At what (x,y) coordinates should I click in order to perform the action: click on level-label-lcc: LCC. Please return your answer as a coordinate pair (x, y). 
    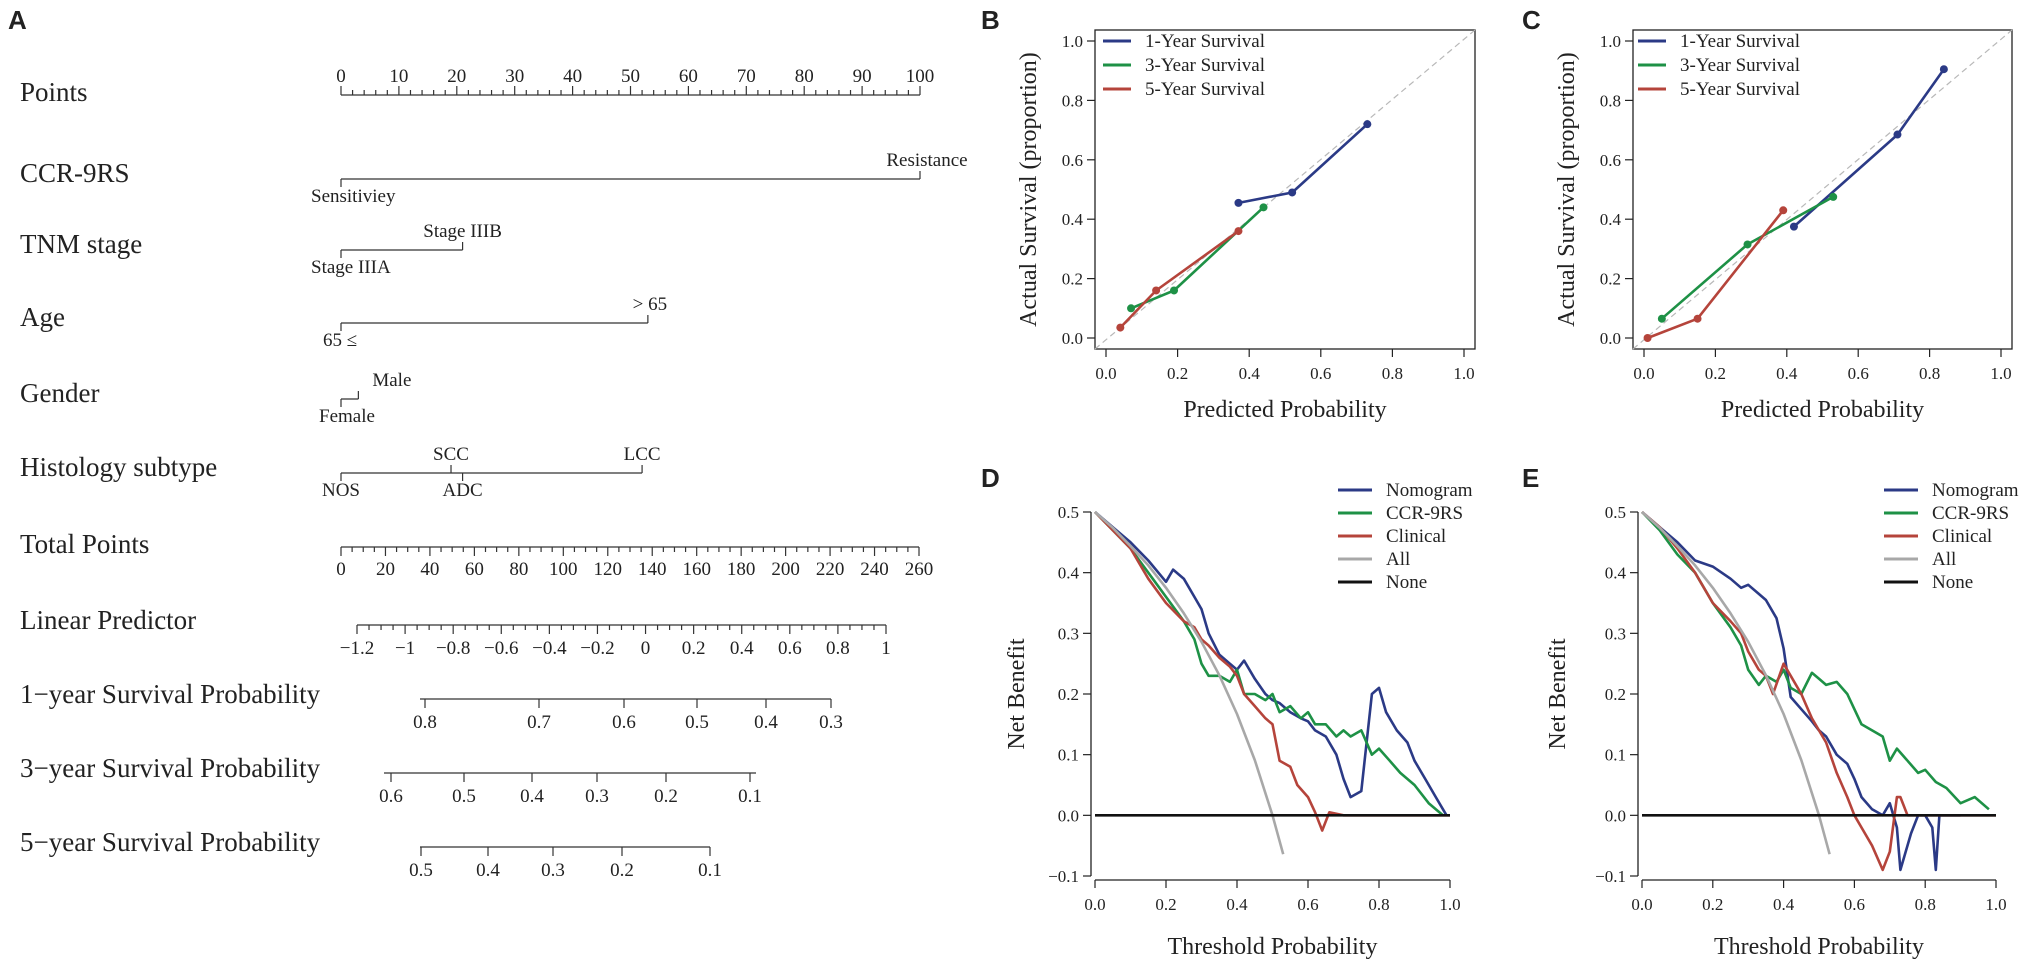
    Looking at the image, I should click on (642, 454).